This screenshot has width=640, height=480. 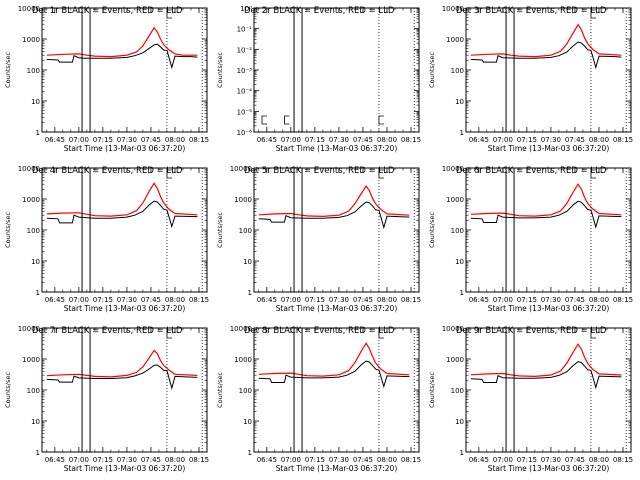 What do you see at coordinates (245, 112) in the screenshot?
I see `y-tick-label: 10⁻⁵` at bounding box center [245, 112].